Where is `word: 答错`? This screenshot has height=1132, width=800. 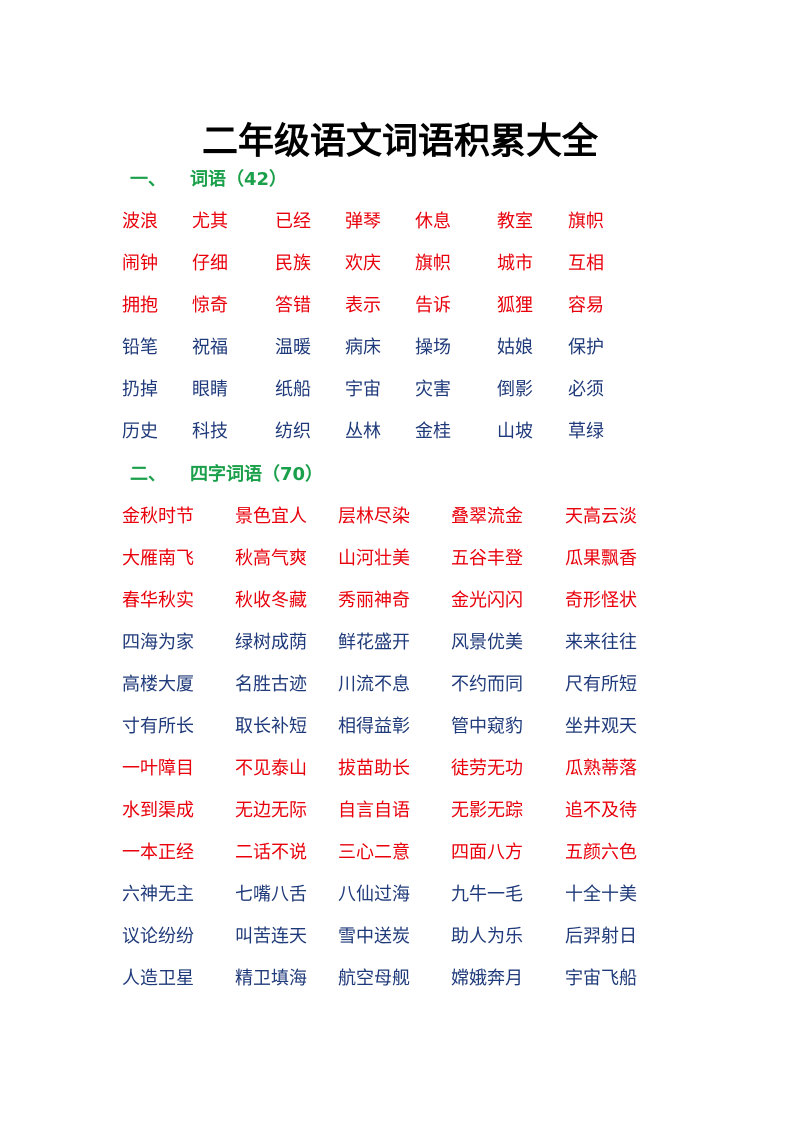
word: 答错 is located at coordinates (293, 305).